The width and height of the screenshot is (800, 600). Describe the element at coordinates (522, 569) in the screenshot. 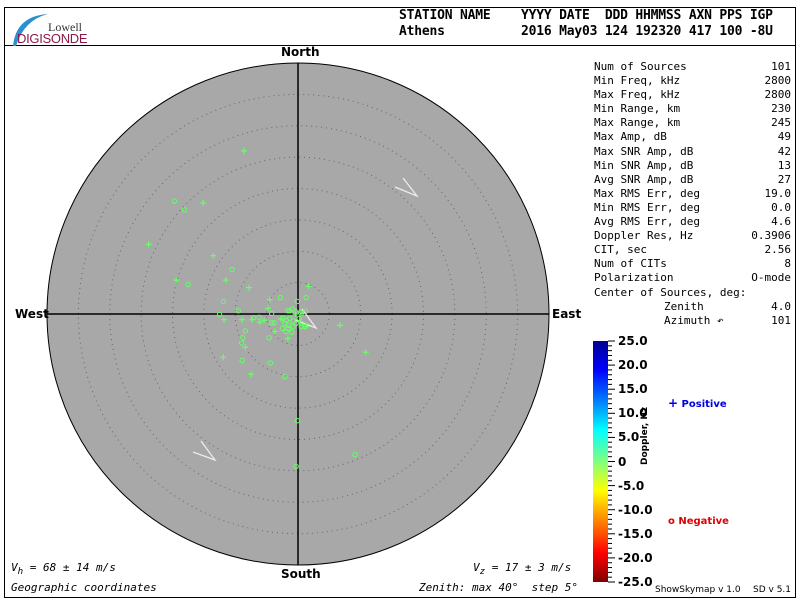

I see `vertical-velocity: Vz = 17 ± 3 m/s` at that location.